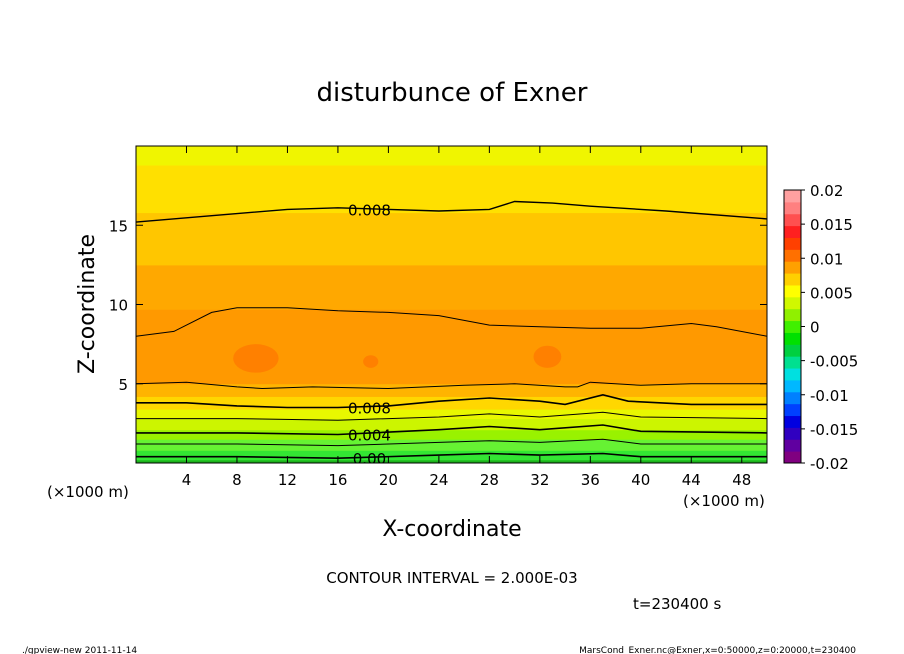 The image size is (904, 654). I want to click on colorbar-label-6: -0.01, so click(829, 396).